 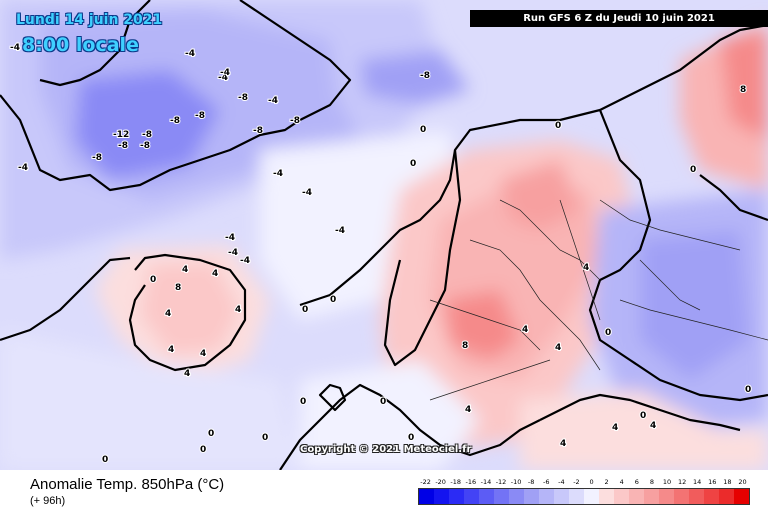 What do you see at coordinates (80, 45) in the screenshot?
I see `forecast-time: 8:00 locale` at bounding box center [80, 45].